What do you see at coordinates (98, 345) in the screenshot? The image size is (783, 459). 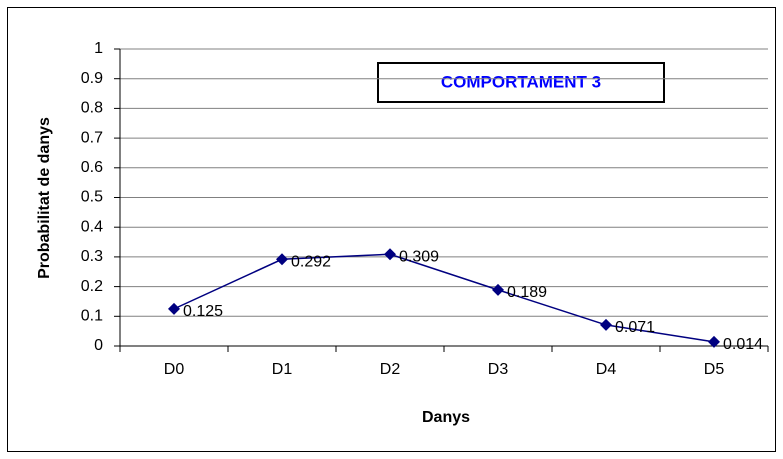 I see `y-tick-label: 0` at bounding box center [98, 345].